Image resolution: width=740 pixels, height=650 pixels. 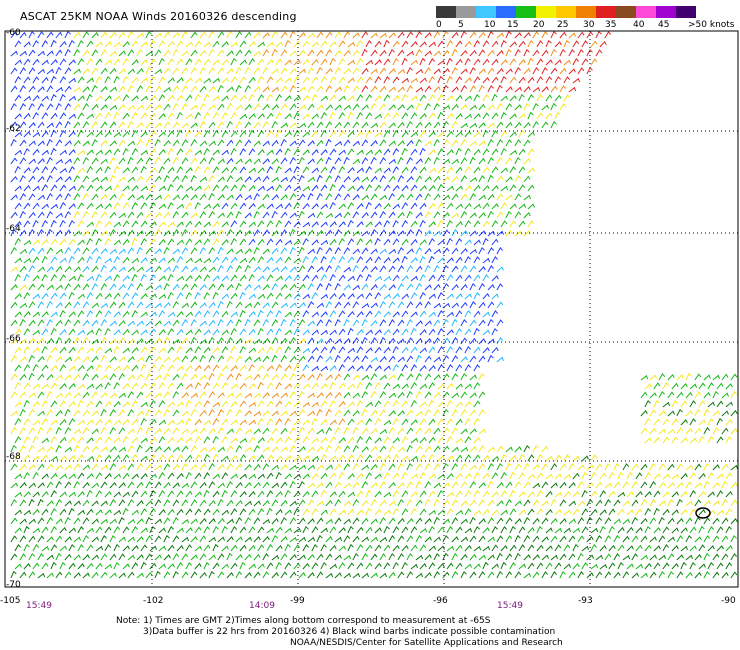 I want to click on colorbar-label: 10, so click(x=490, y=25).